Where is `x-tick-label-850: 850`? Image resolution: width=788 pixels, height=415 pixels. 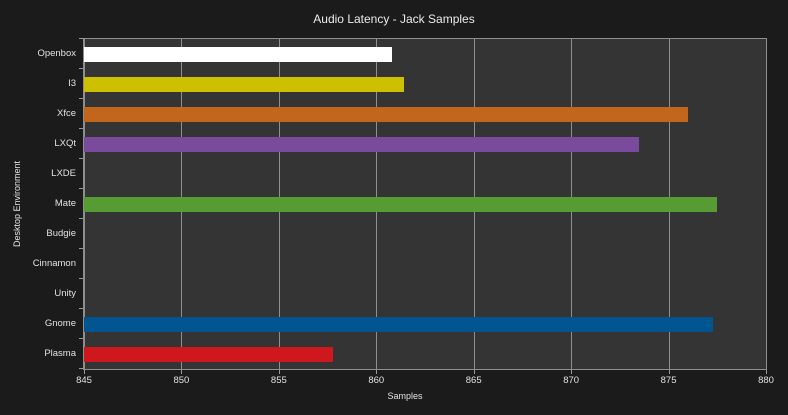 x-tick-label-850: 850 is located at coordinates (181, 380).